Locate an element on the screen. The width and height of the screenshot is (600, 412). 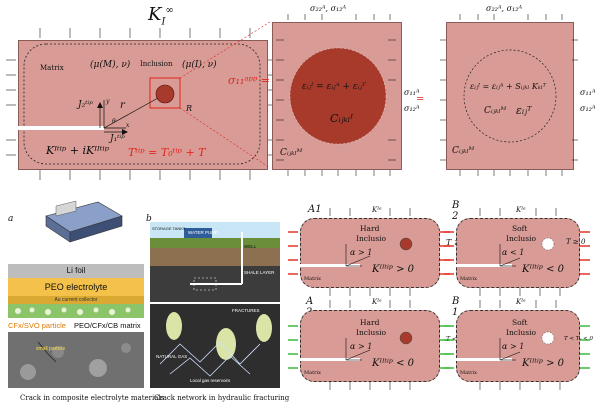
panel-b-label: b is located at coordinates (149, 219).